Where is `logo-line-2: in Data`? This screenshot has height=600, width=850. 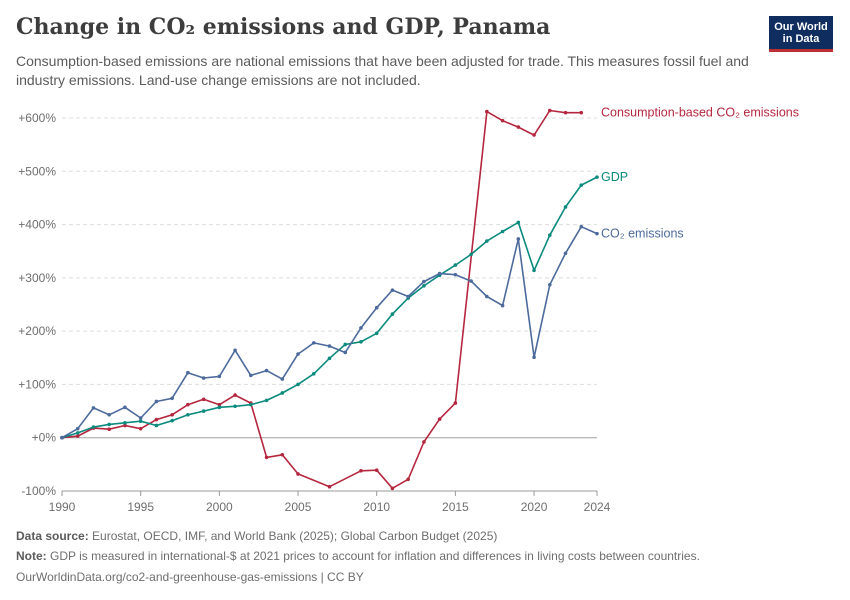 logo-line-2: in Data is located at coordinates (801, 39).